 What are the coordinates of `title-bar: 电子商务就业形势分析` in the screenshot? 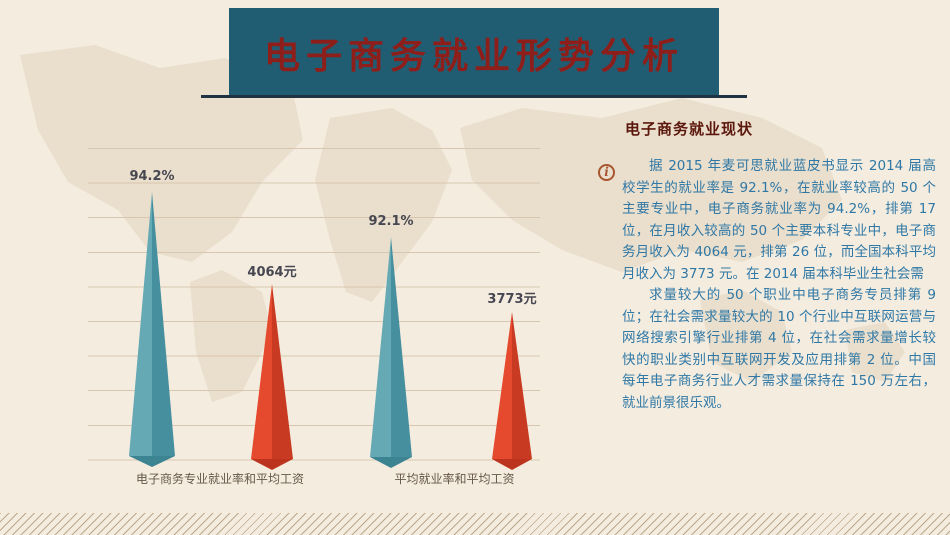 It's located at (474, 53).